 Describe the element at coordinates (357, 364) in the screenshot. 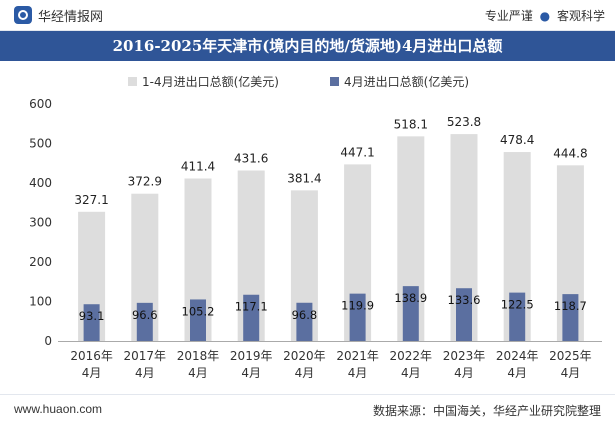

I see `x-tick-label: 2021年 4月` at that location.